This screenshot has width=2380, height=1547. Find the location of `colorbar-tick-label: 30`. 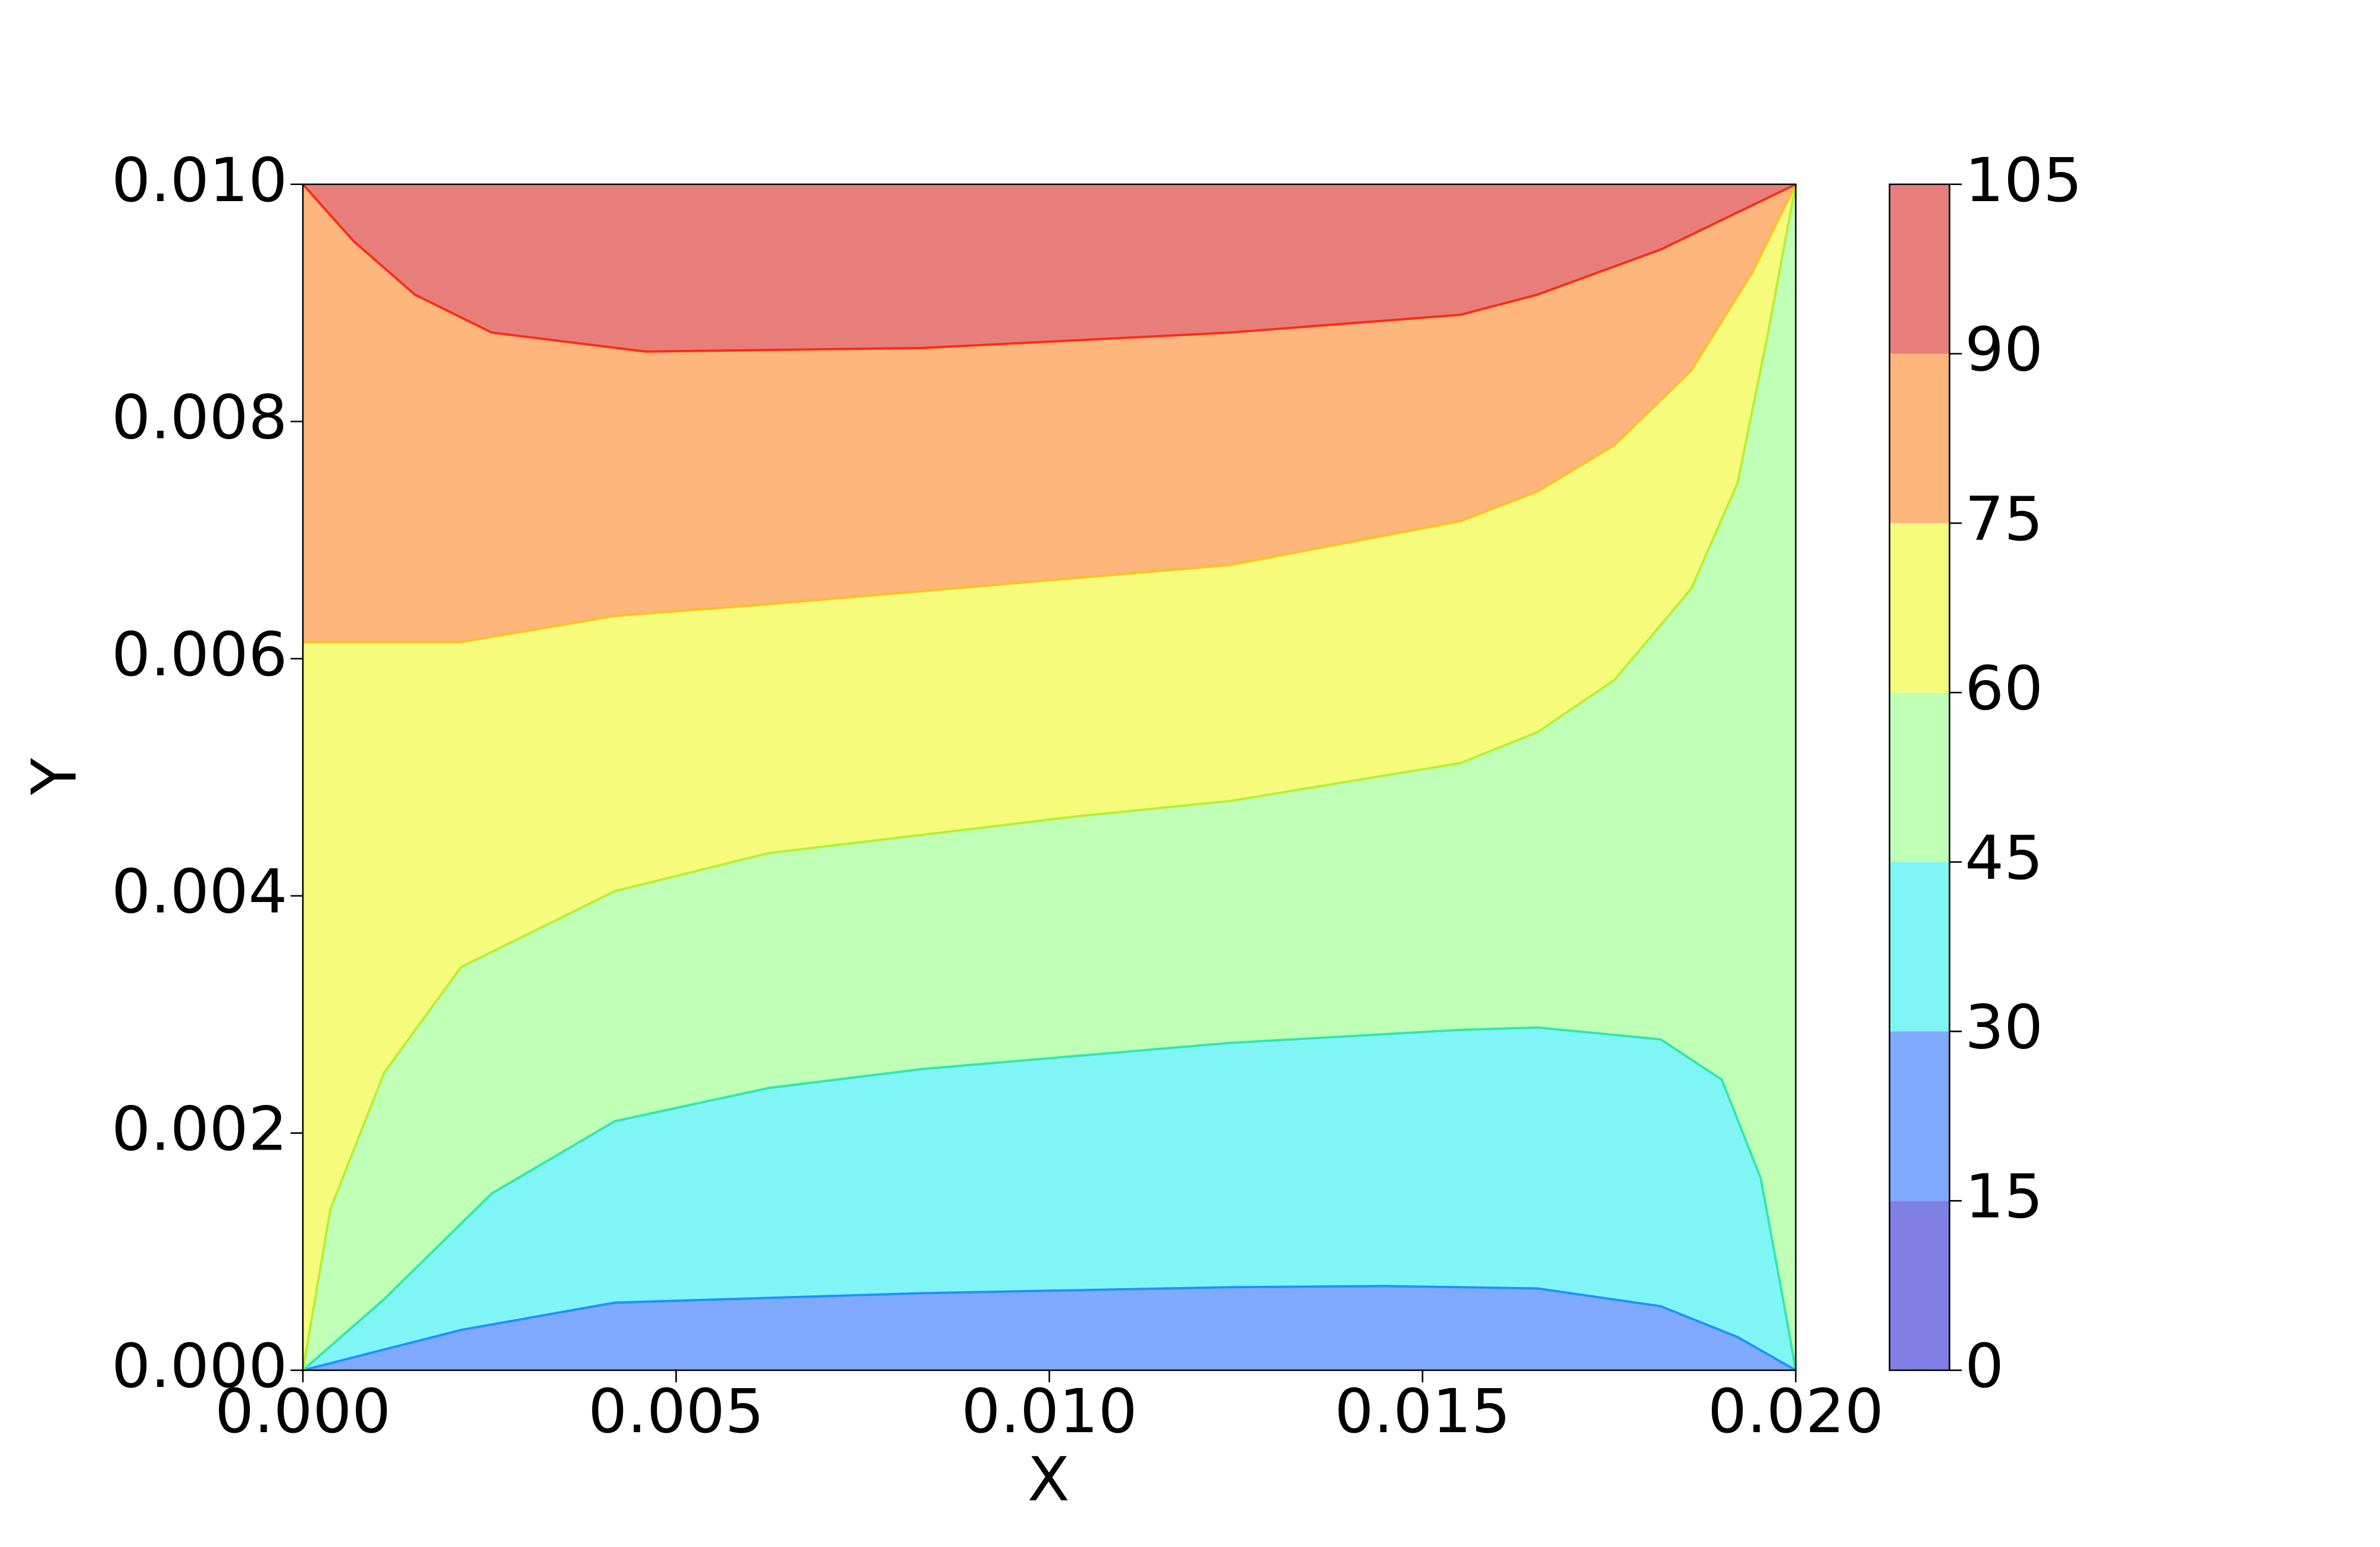

colorbar-tick-label: 30 is located at coordinates (2004, 1027).